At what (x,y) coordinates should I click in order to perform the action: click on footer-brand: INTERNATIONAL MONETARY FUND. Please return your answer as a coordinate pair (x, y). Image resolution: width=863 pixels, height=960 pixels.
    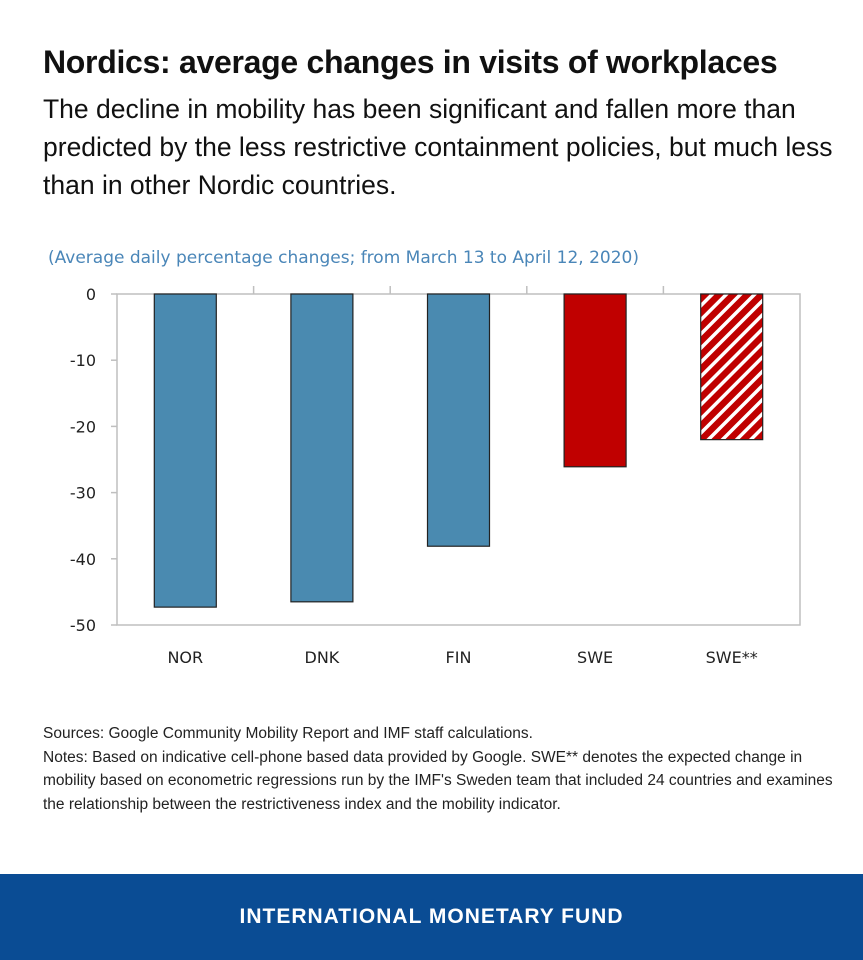
    Looking at the image, I should click on (431, 917).